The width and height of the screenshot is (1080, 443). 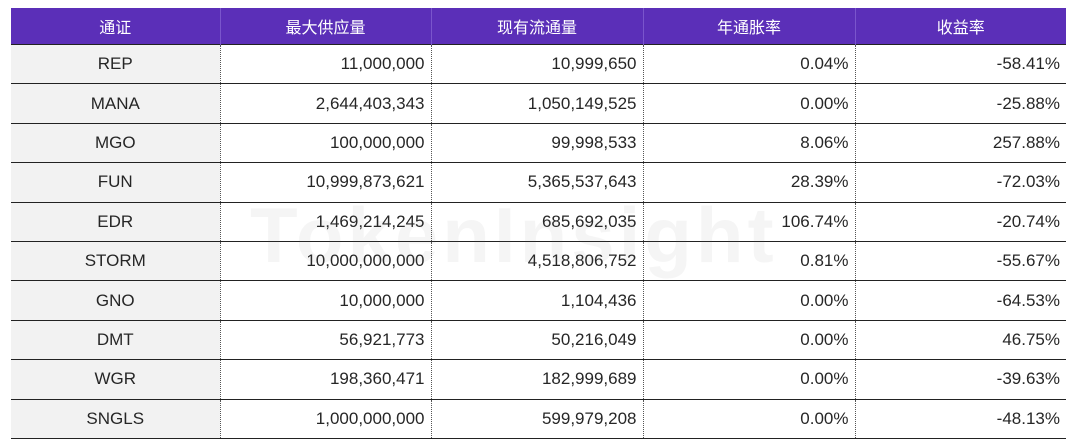 I want to click on cell-max-supply: 10,000,000,000, so click(x=325, y=261).